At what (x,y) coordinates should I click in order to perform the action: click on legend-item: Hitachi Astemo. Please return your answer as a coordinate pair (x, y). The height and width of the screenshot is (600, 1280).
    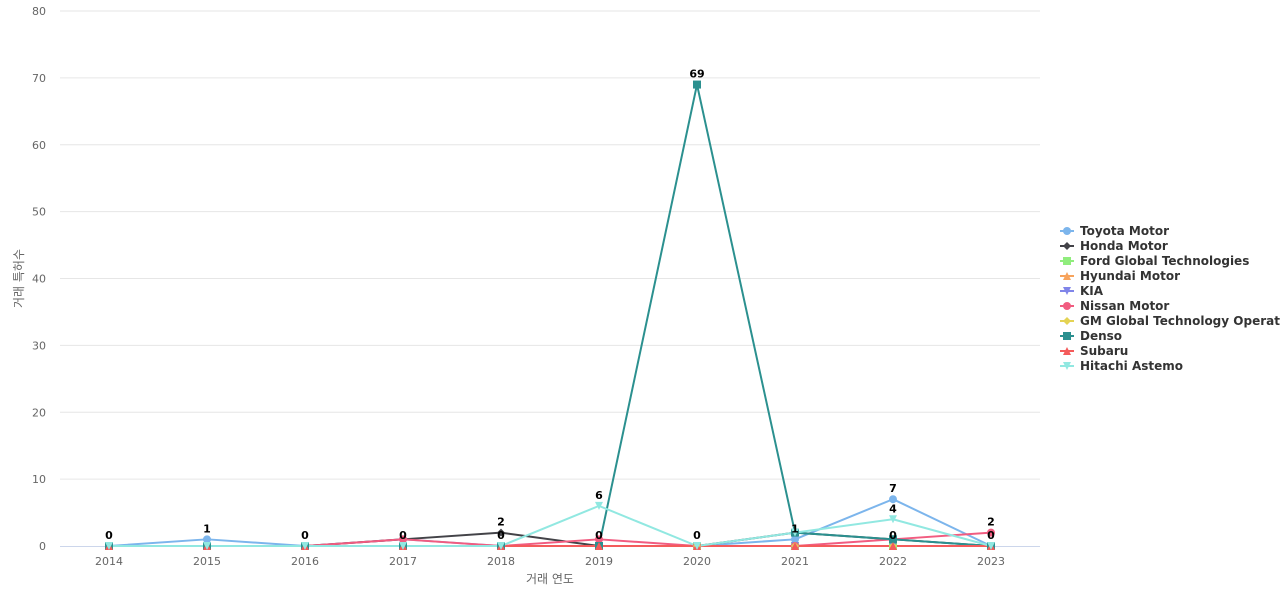
    Looking at the image, I should click on (1121, 366).